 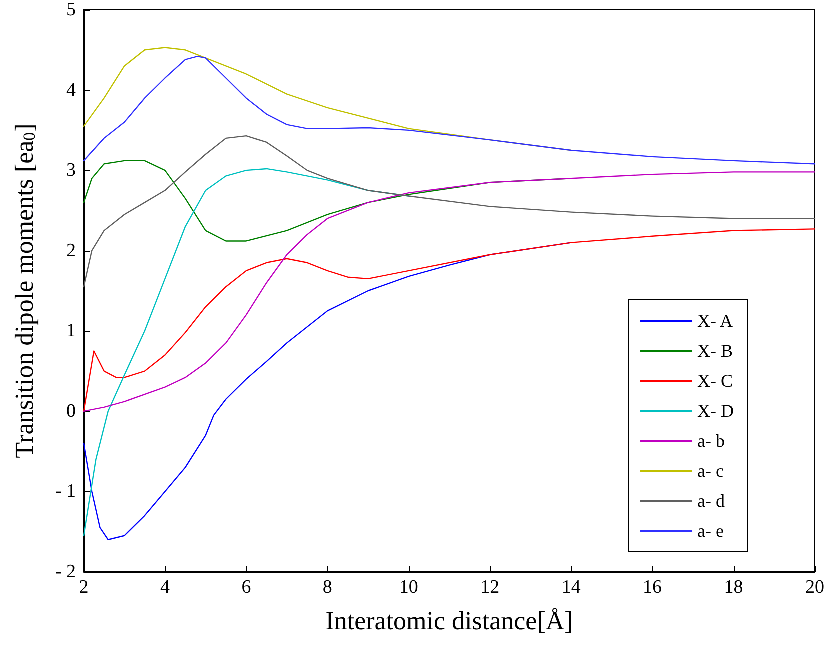 I want to click on legend-label: X- C, so click(x=716, y=381).